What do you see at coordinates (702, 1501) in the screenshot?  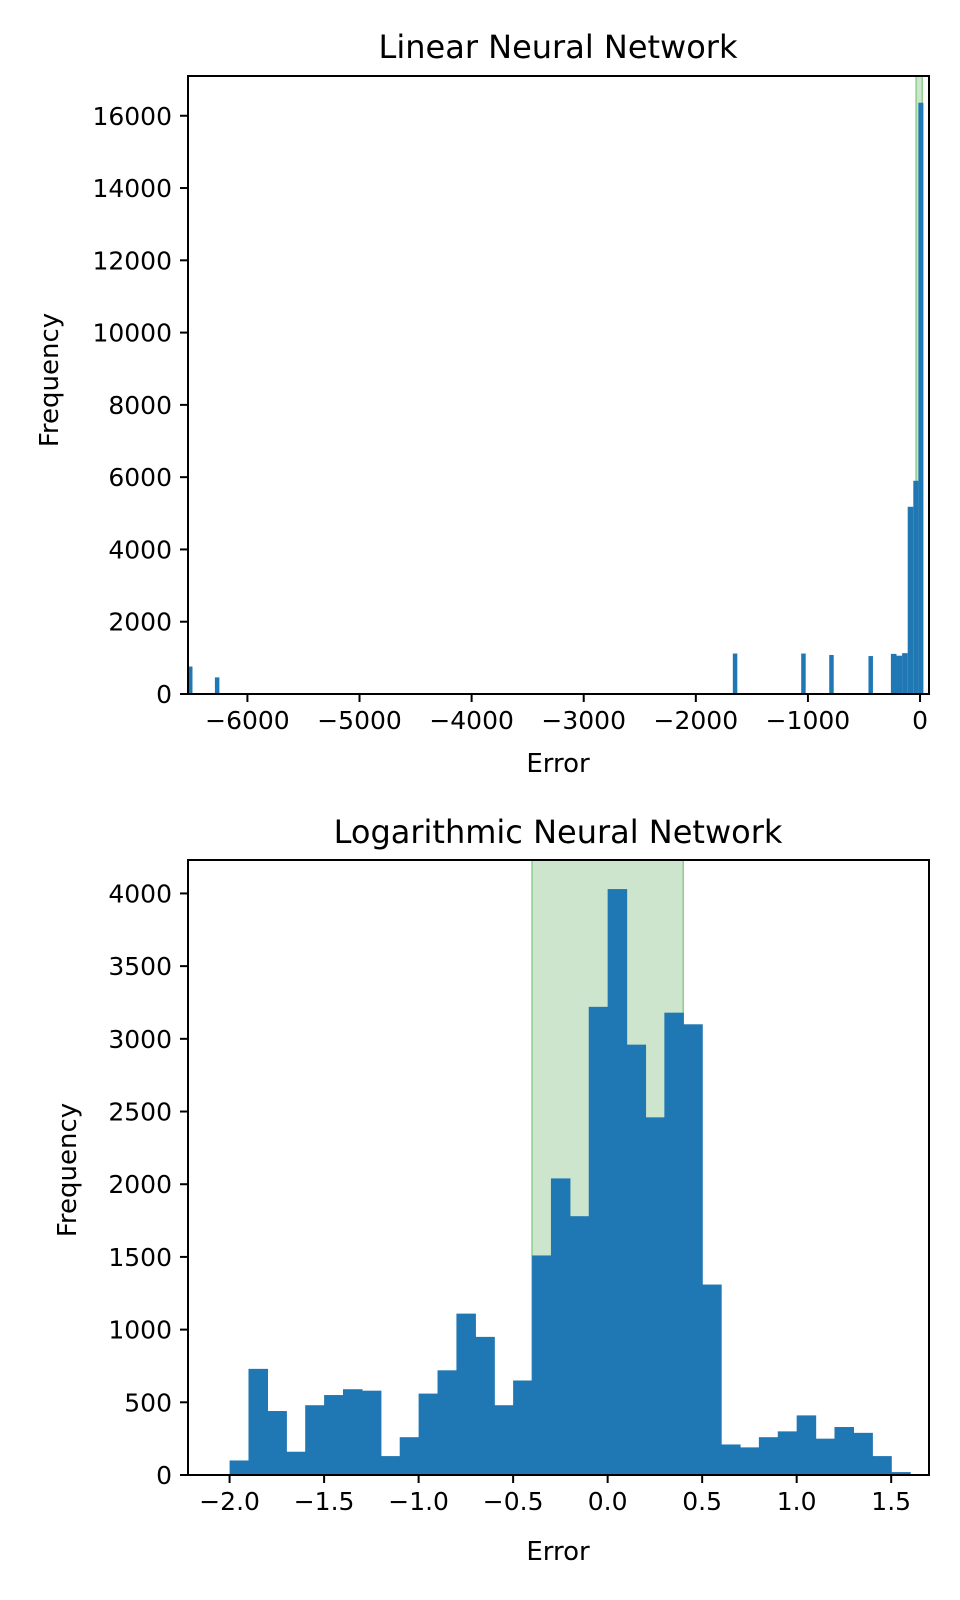 I see `log-chart-x-tick-label: 0.5` at bounding box center [702, 1501].